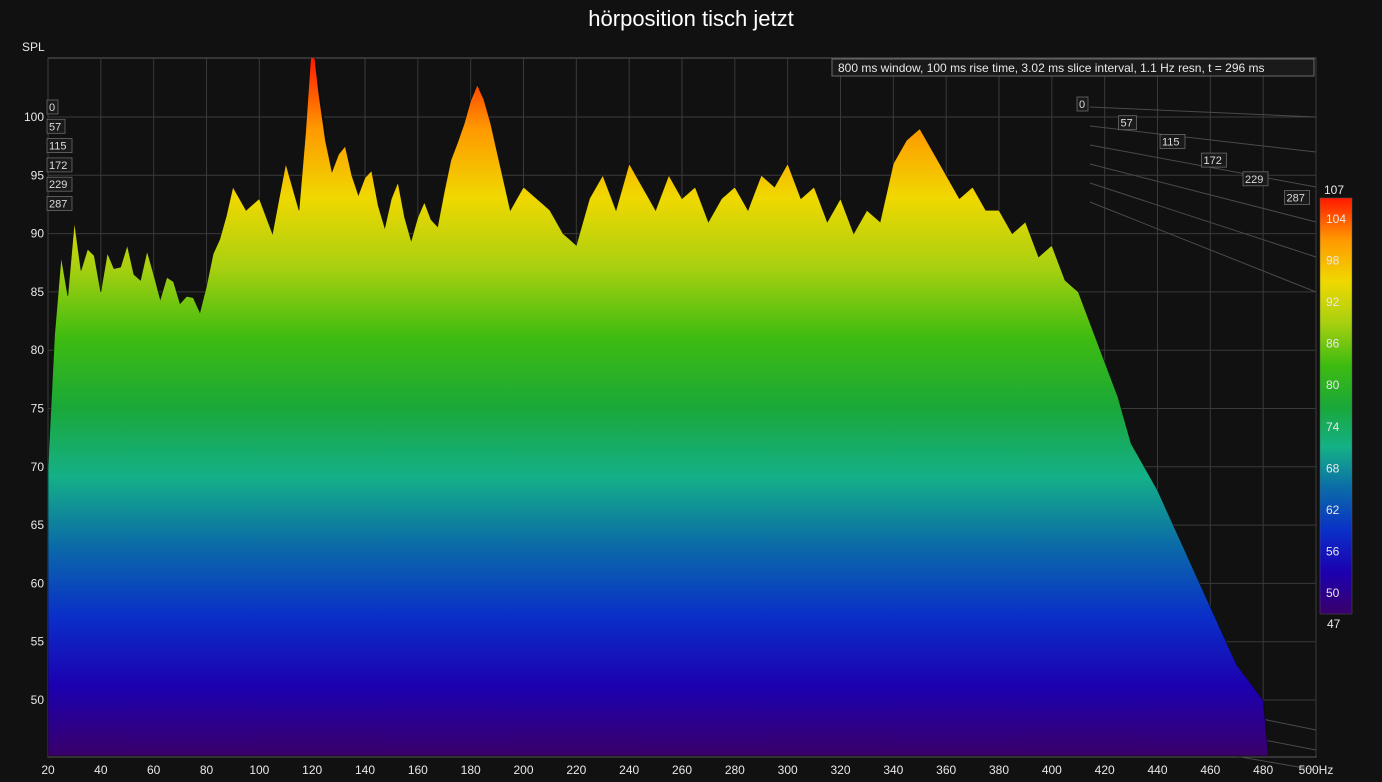 This screenshot has width=1382, height=782. What do you see at coordinates (38, 700) in the screenshot?
I see `y-tick-label: 50` at bounding box center [38, 700].